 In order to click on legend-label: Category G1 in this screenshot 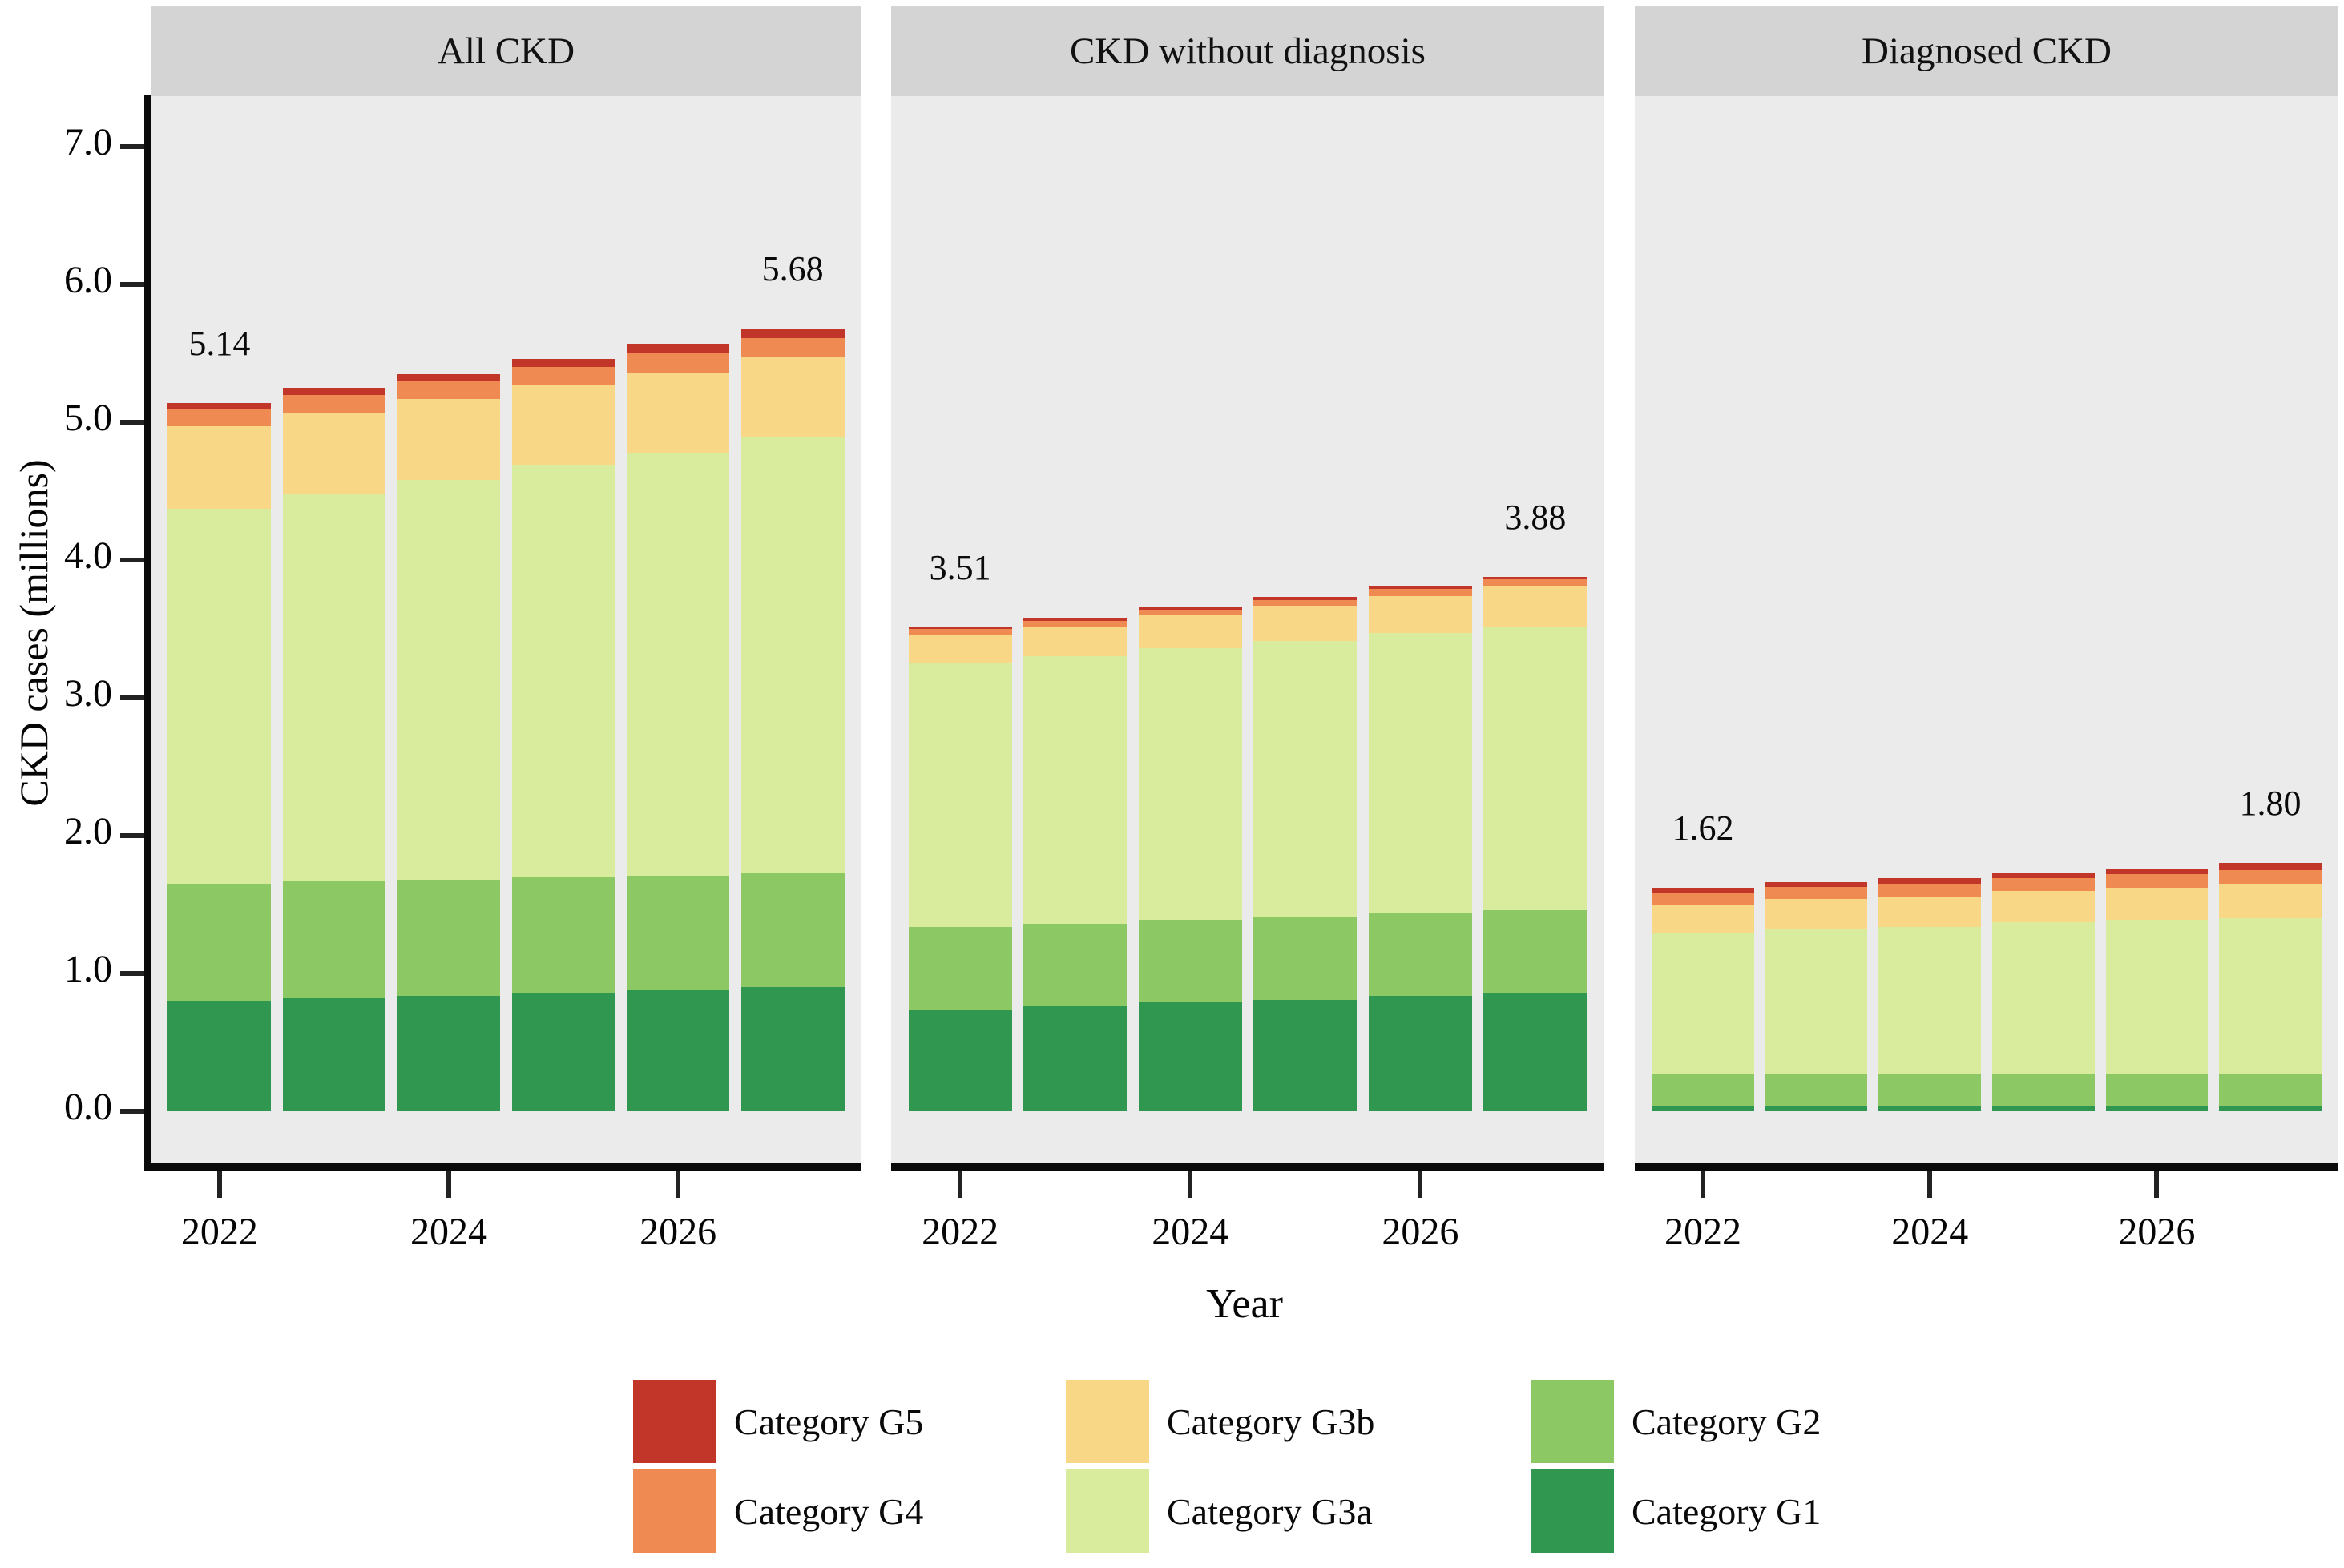, I will do `click(1727, 1511)`.